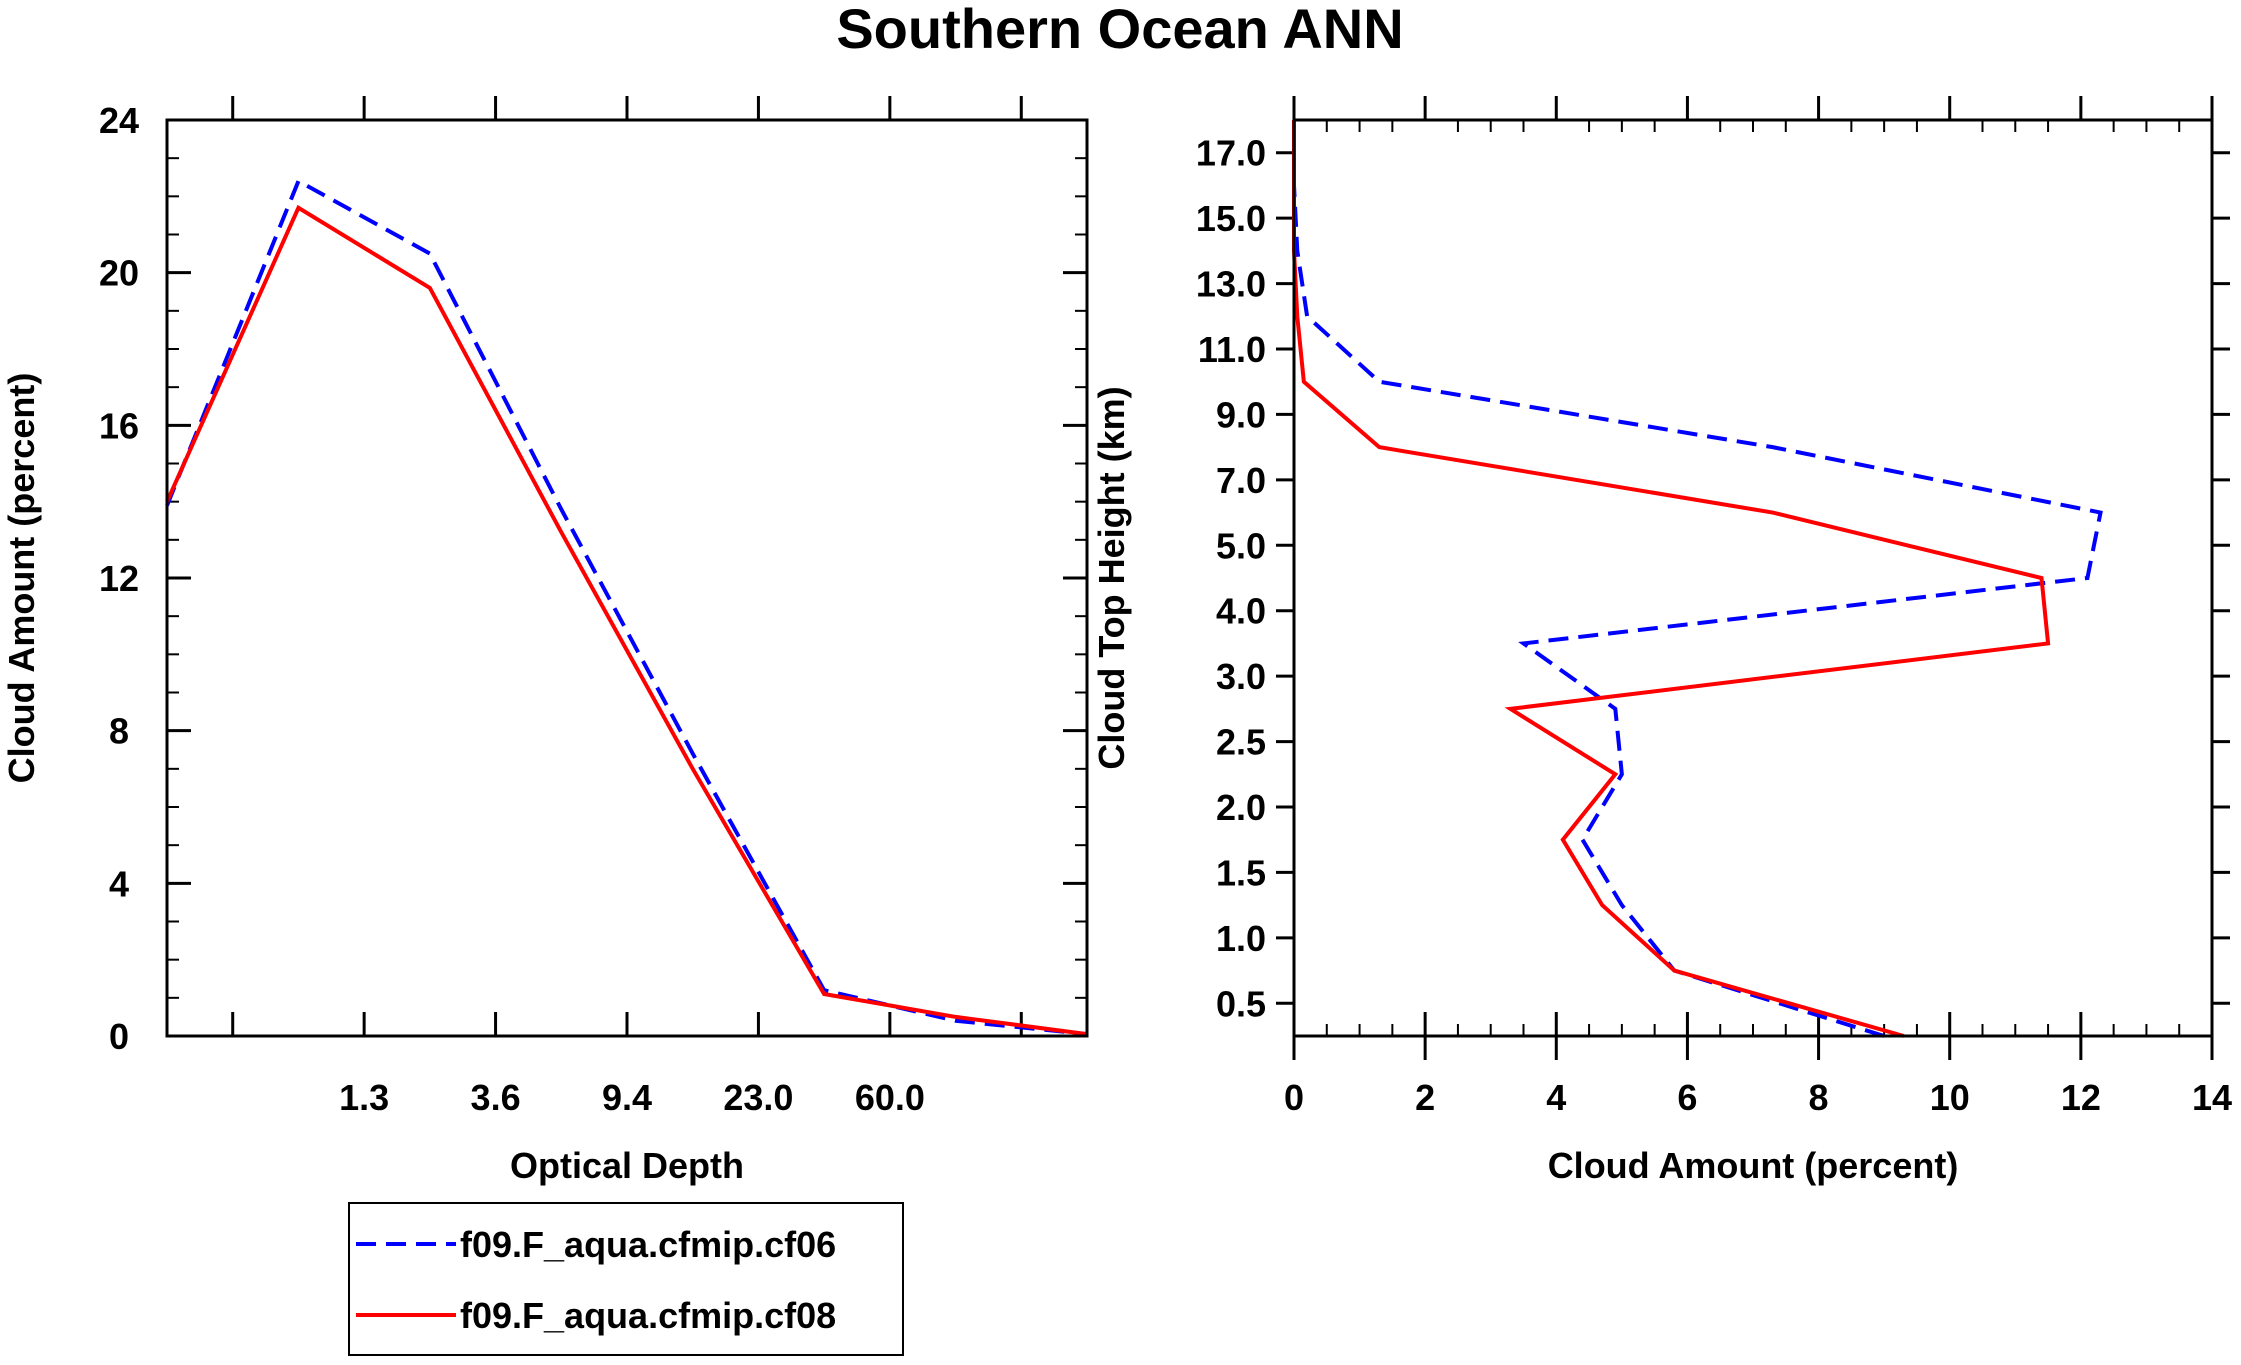 The height and width of the screenshot is (1365, 2241). I want to click on right-x-tick-label: 14, so click(2212, 1097).